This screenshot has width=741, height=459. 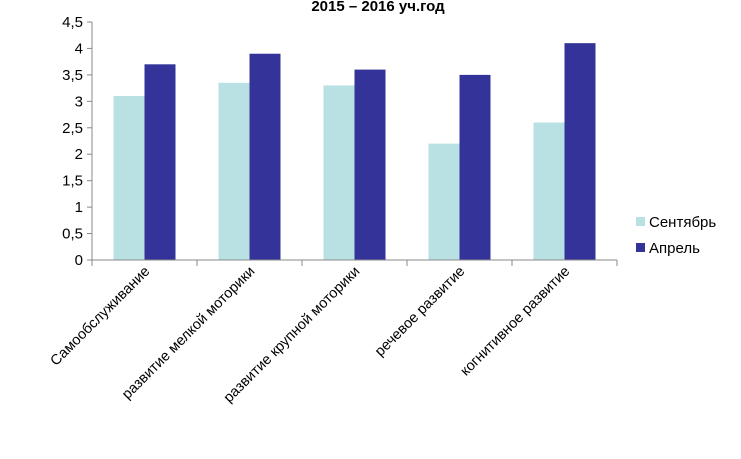 I want to click on y-tick-label: 4, so click(x=79, y=48).